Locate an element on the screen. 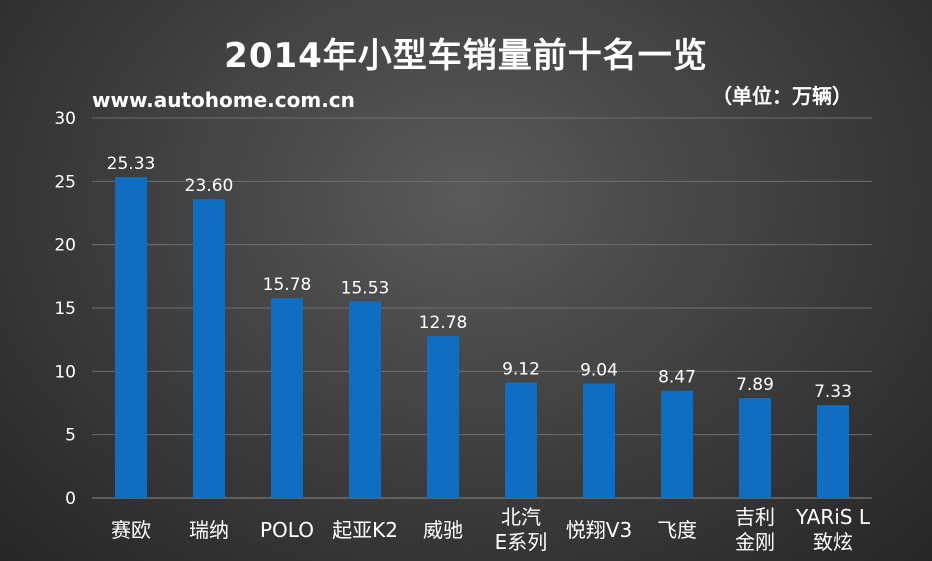 The height and width of the screenshot is (561, 932). x-tick-label: 瑞纳 is located at coordinates (209, 530).